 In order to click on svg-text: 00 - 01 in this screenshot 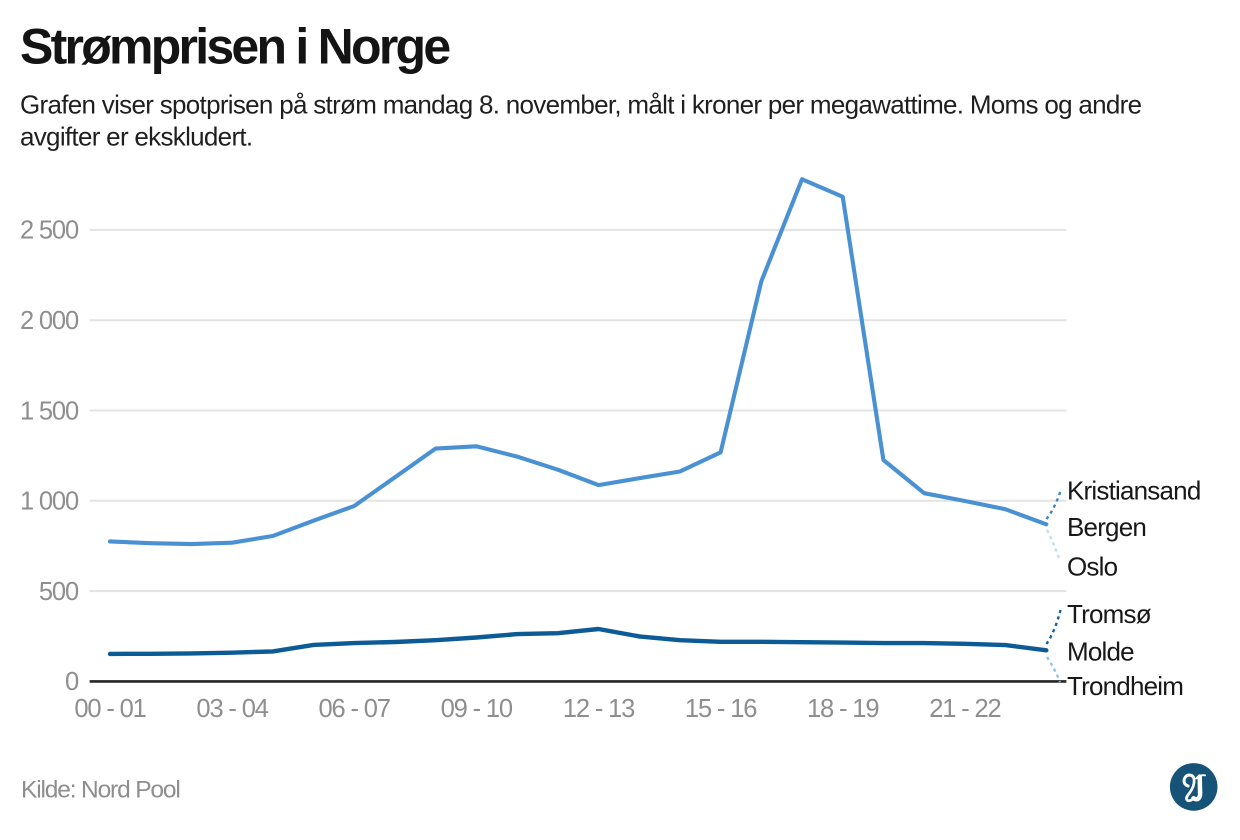, I will do `click(109, 709)`.